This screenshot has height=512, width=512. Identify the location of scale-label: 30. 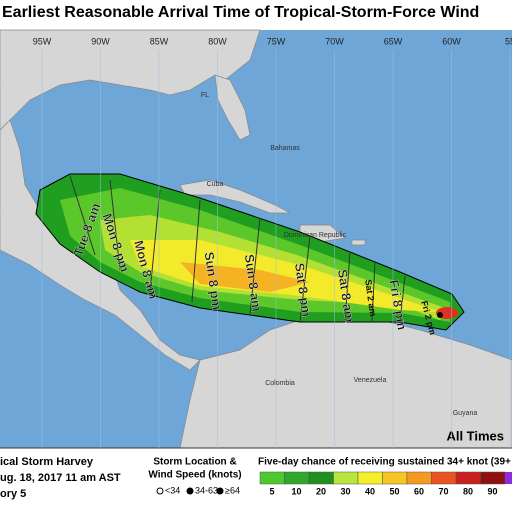
(345, 491).